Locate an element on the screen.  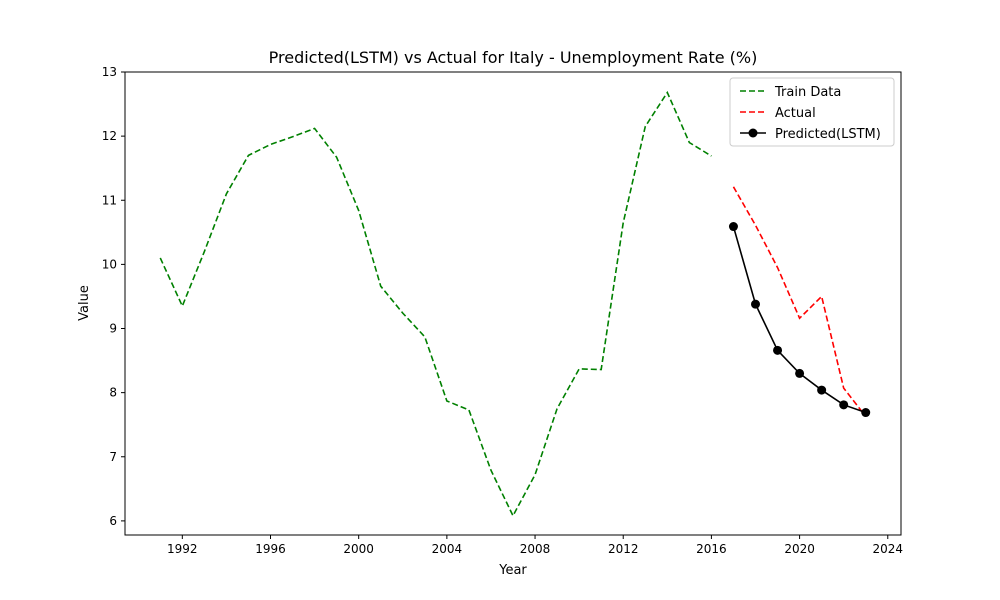
x-tick-label: 2016 is located at coordinates (711, 549).